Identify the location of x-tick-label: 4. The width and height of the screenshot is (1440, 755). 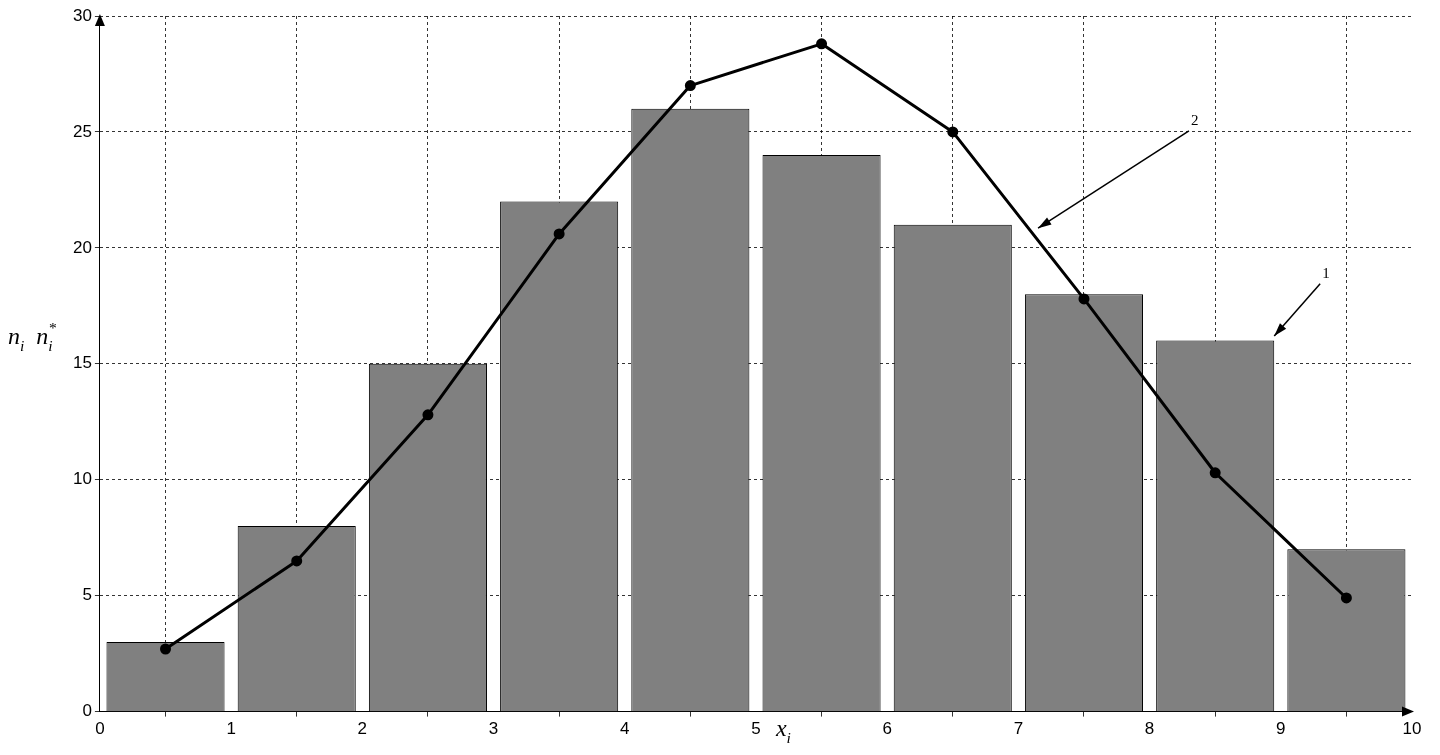
(625, 729).